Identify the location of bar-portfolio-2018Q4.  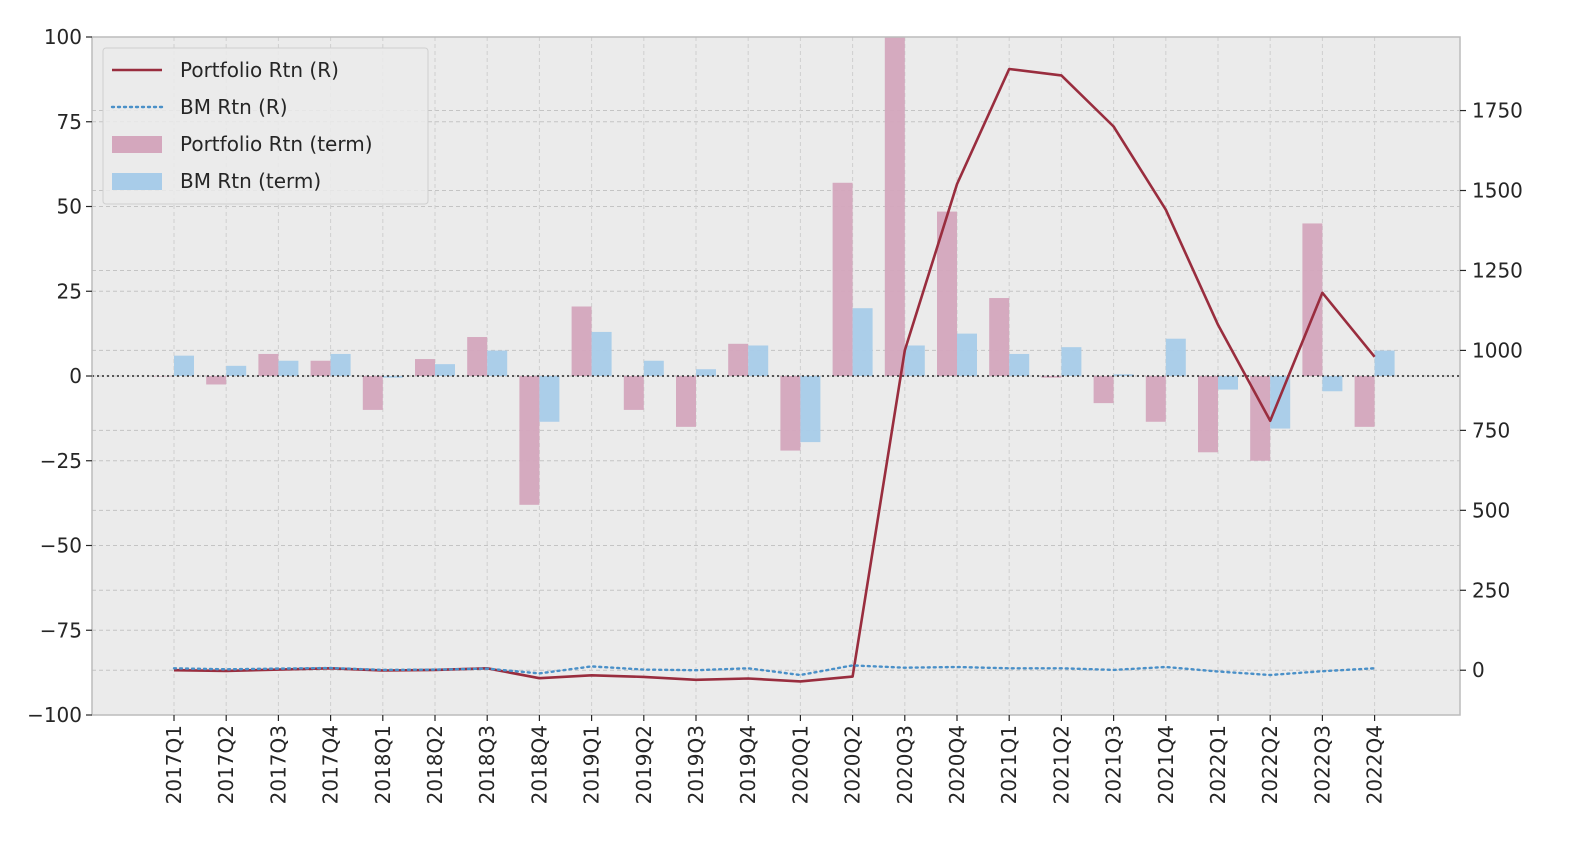
(529, 440).